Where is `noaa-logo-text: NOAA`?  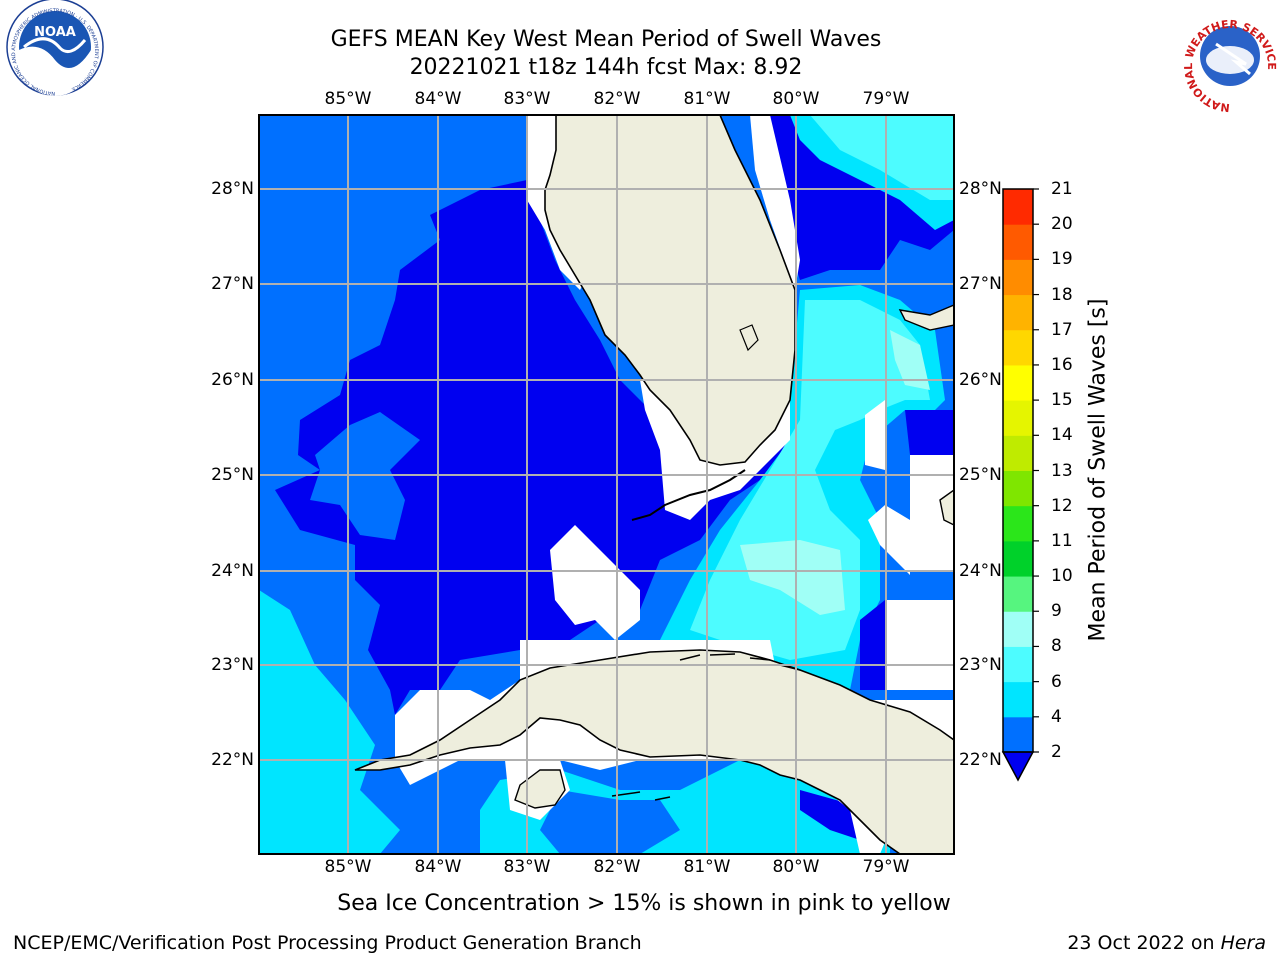 noaa-logo-text: NOAA is located at coordinates (55, 32).